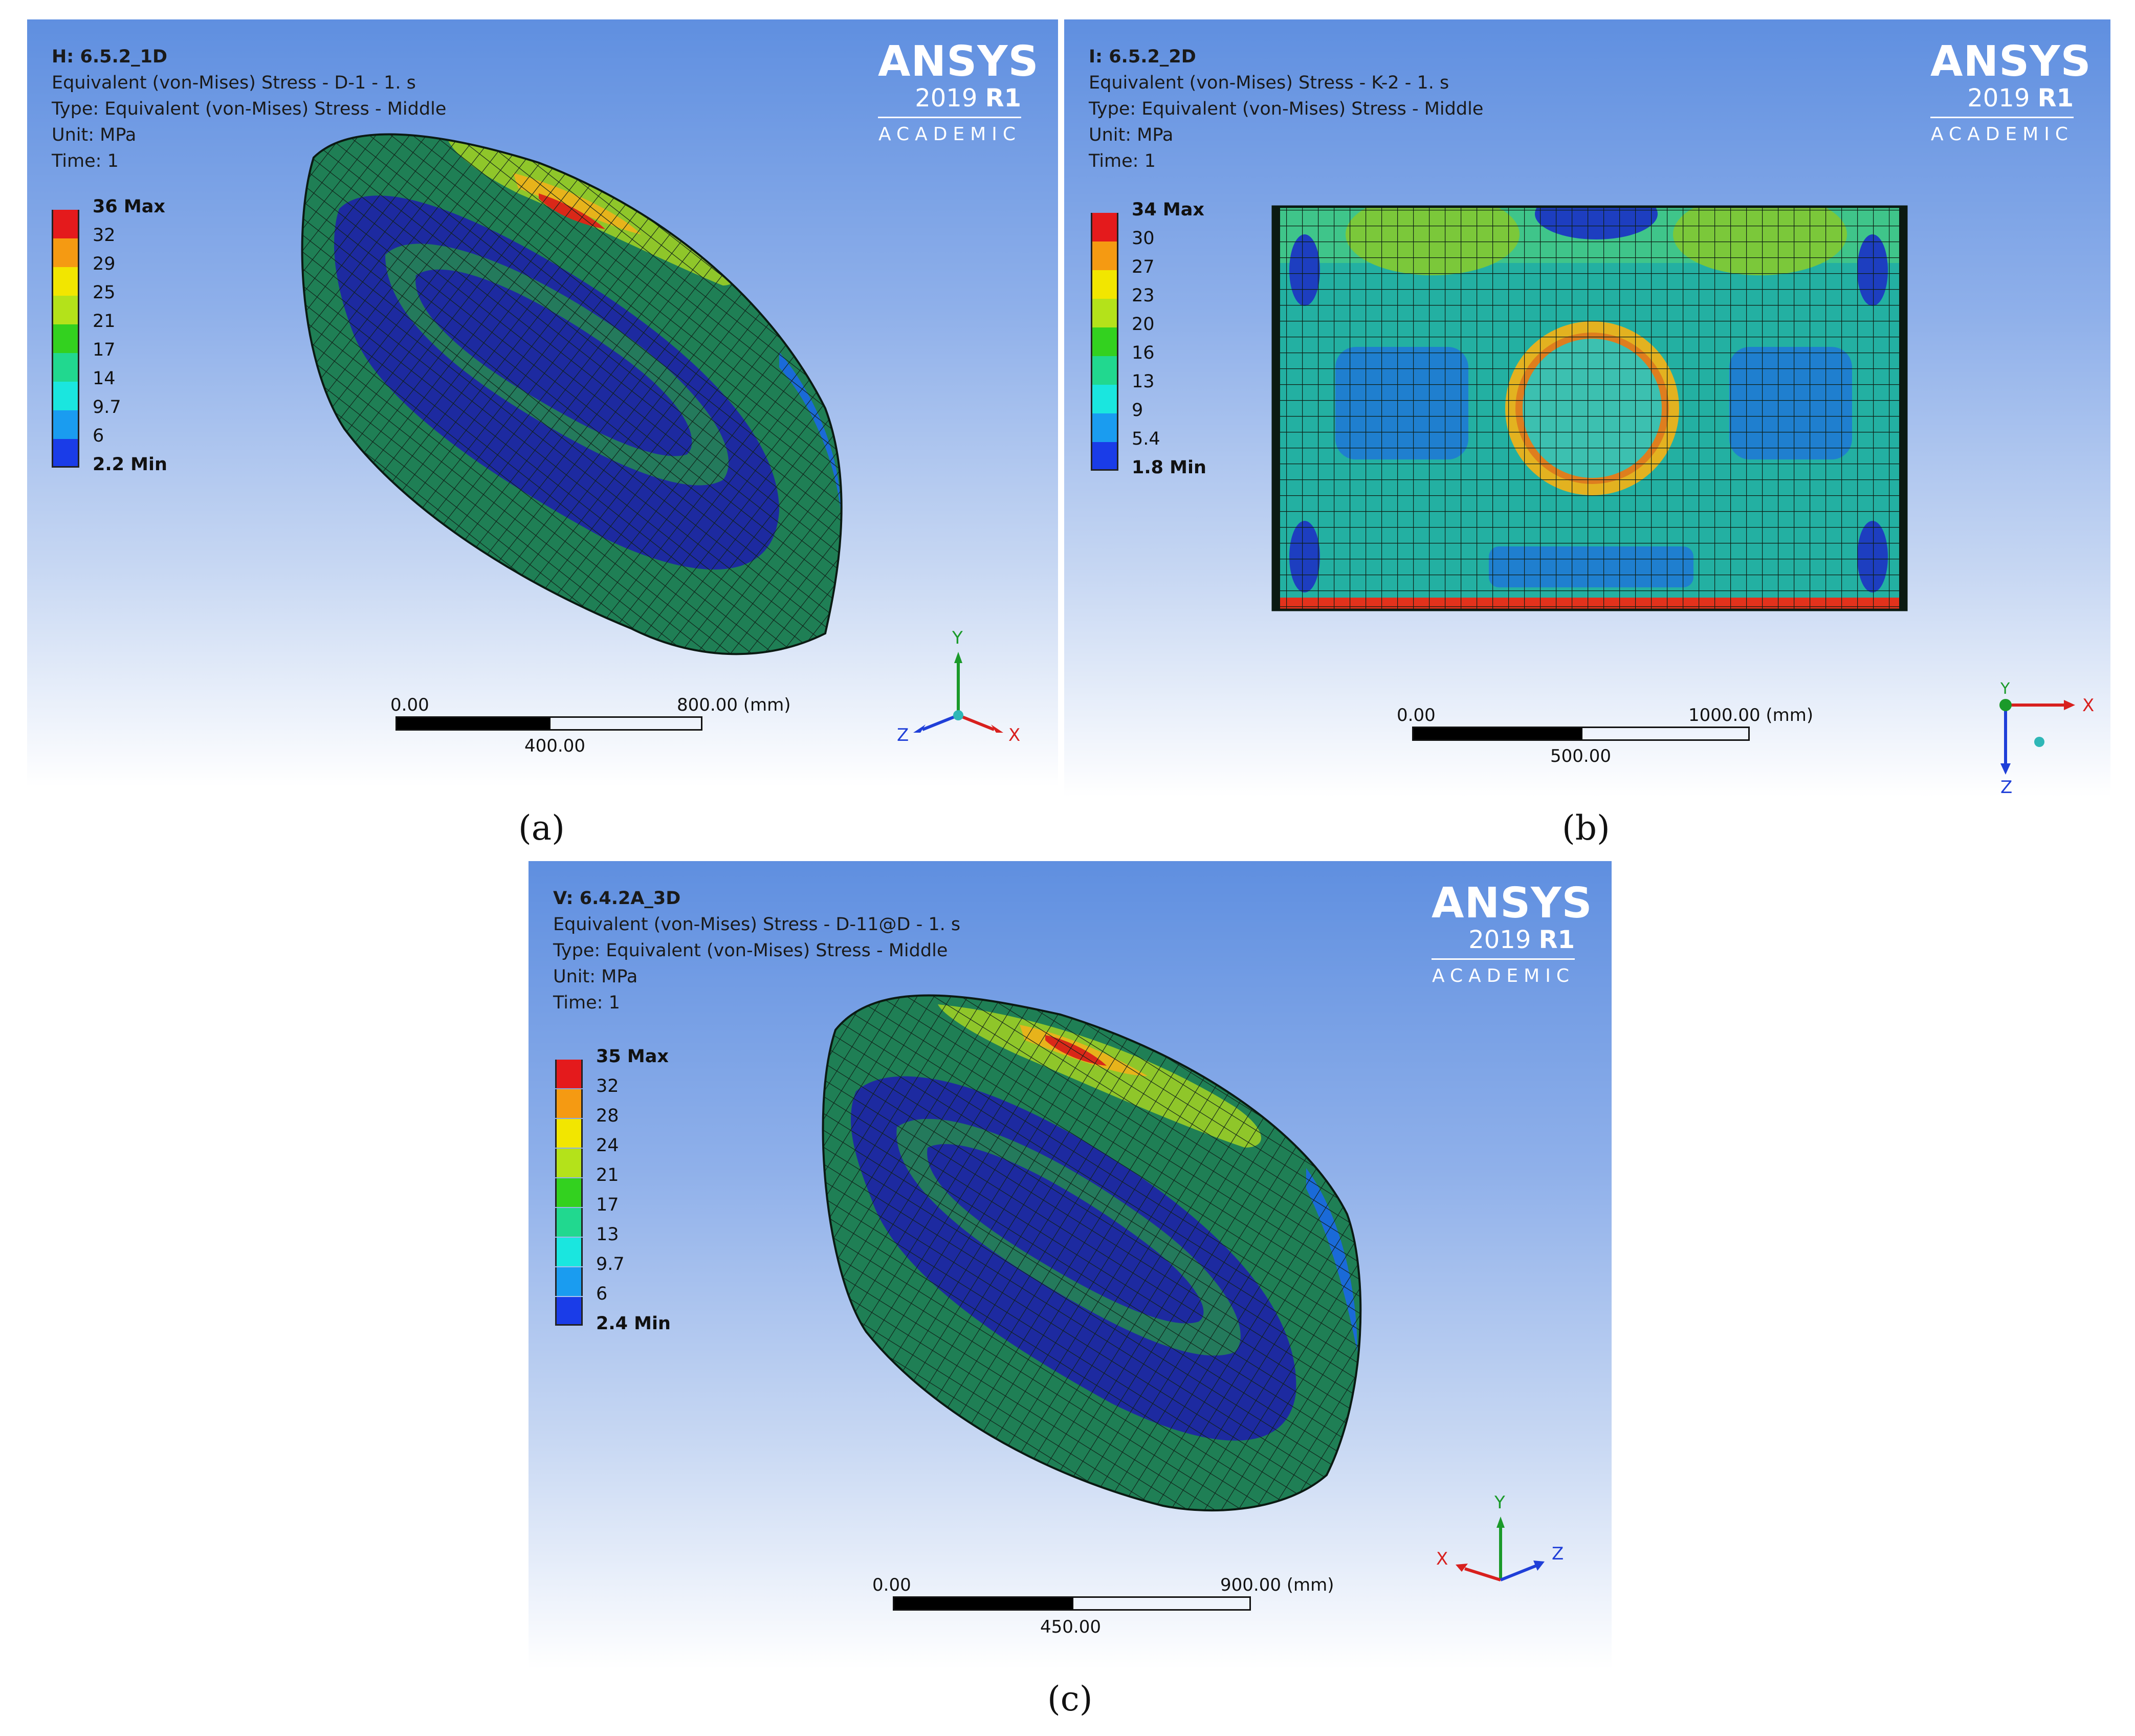  What do you see at coordinates (1092, 1253) in the screenshot?
I see `mesh-ellipsoid-c` at bounding box center [1092, 1253].